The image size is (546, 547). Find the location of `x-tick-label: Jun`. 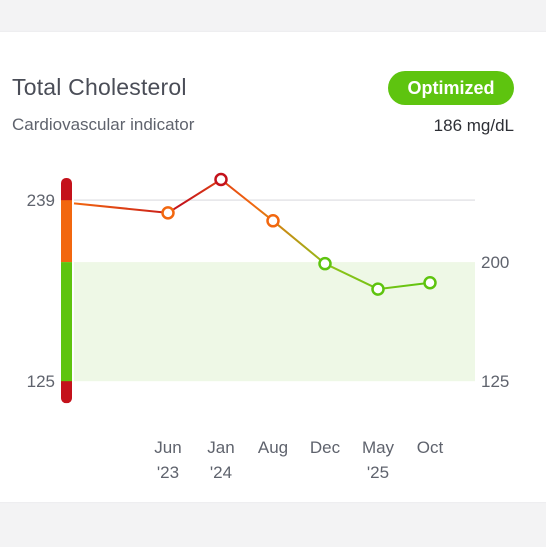

x-tick-label: Jun is located at coordinates (167, 447).